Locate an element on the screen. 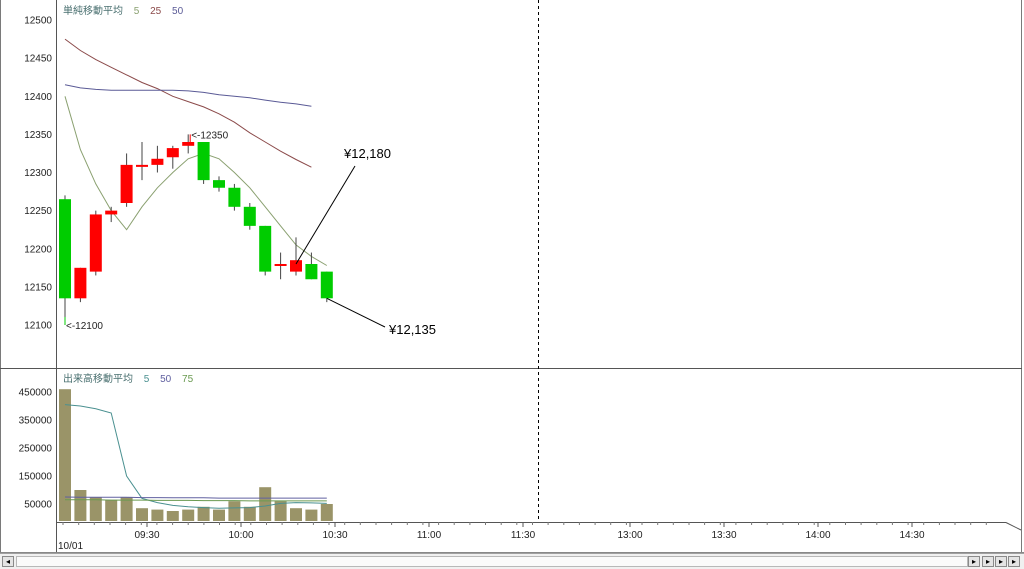 Image resolution: width=1024 pixels, height=569 pixels. ma50-line is located at coordinates (188, 95).